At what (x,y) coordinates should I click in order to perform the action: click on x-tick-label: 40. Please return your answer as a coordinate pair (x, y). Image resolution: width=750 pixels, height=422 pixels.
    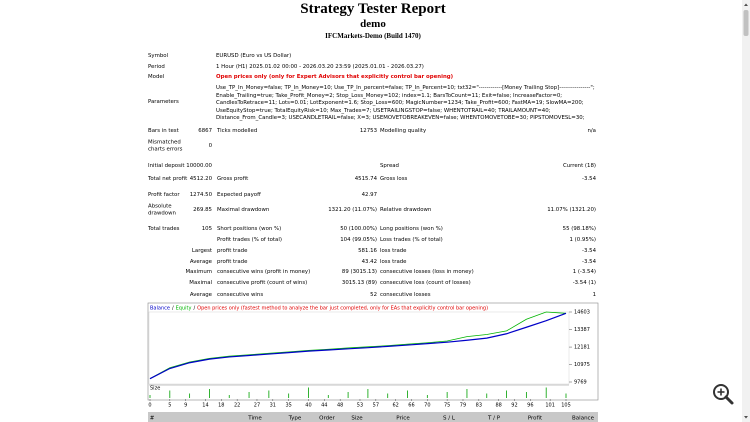
    Looking at the image, I should click on (308, 406).